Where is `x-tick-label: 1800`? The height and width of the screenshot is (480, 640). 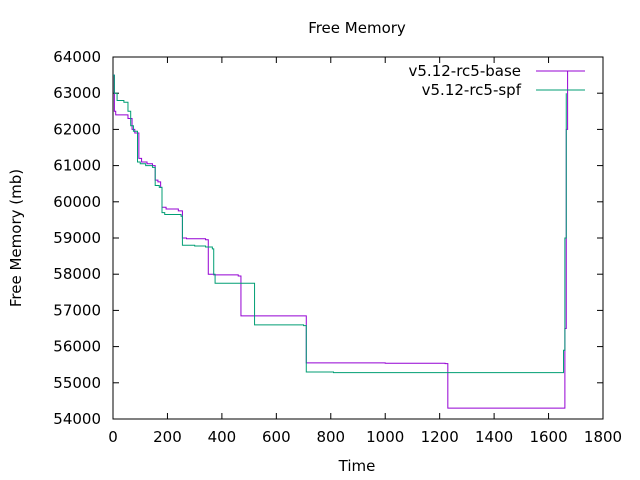
x-tick-label: 1800 is located at coordinates (603, 437).